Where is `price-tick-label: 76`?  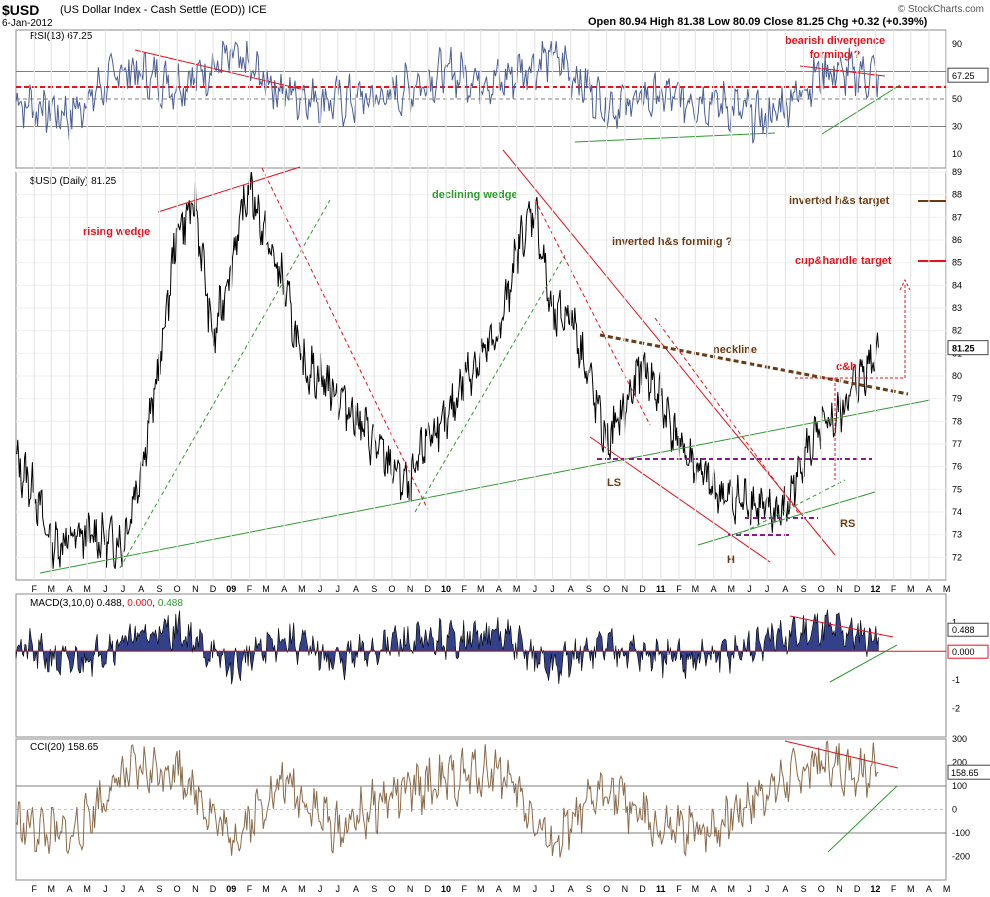 price-tick-label: 76 is located at coordinates (957, 467).